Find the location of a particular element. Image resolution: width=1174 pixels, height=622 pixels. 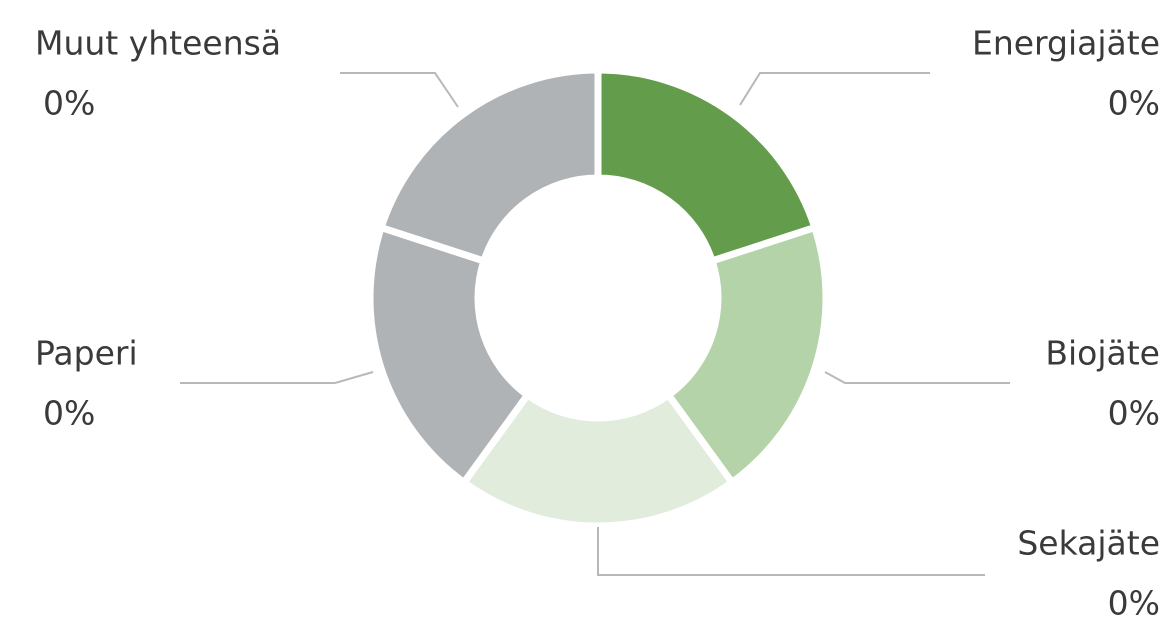

slice-label: Paperi is located at coordinates (86, 353).